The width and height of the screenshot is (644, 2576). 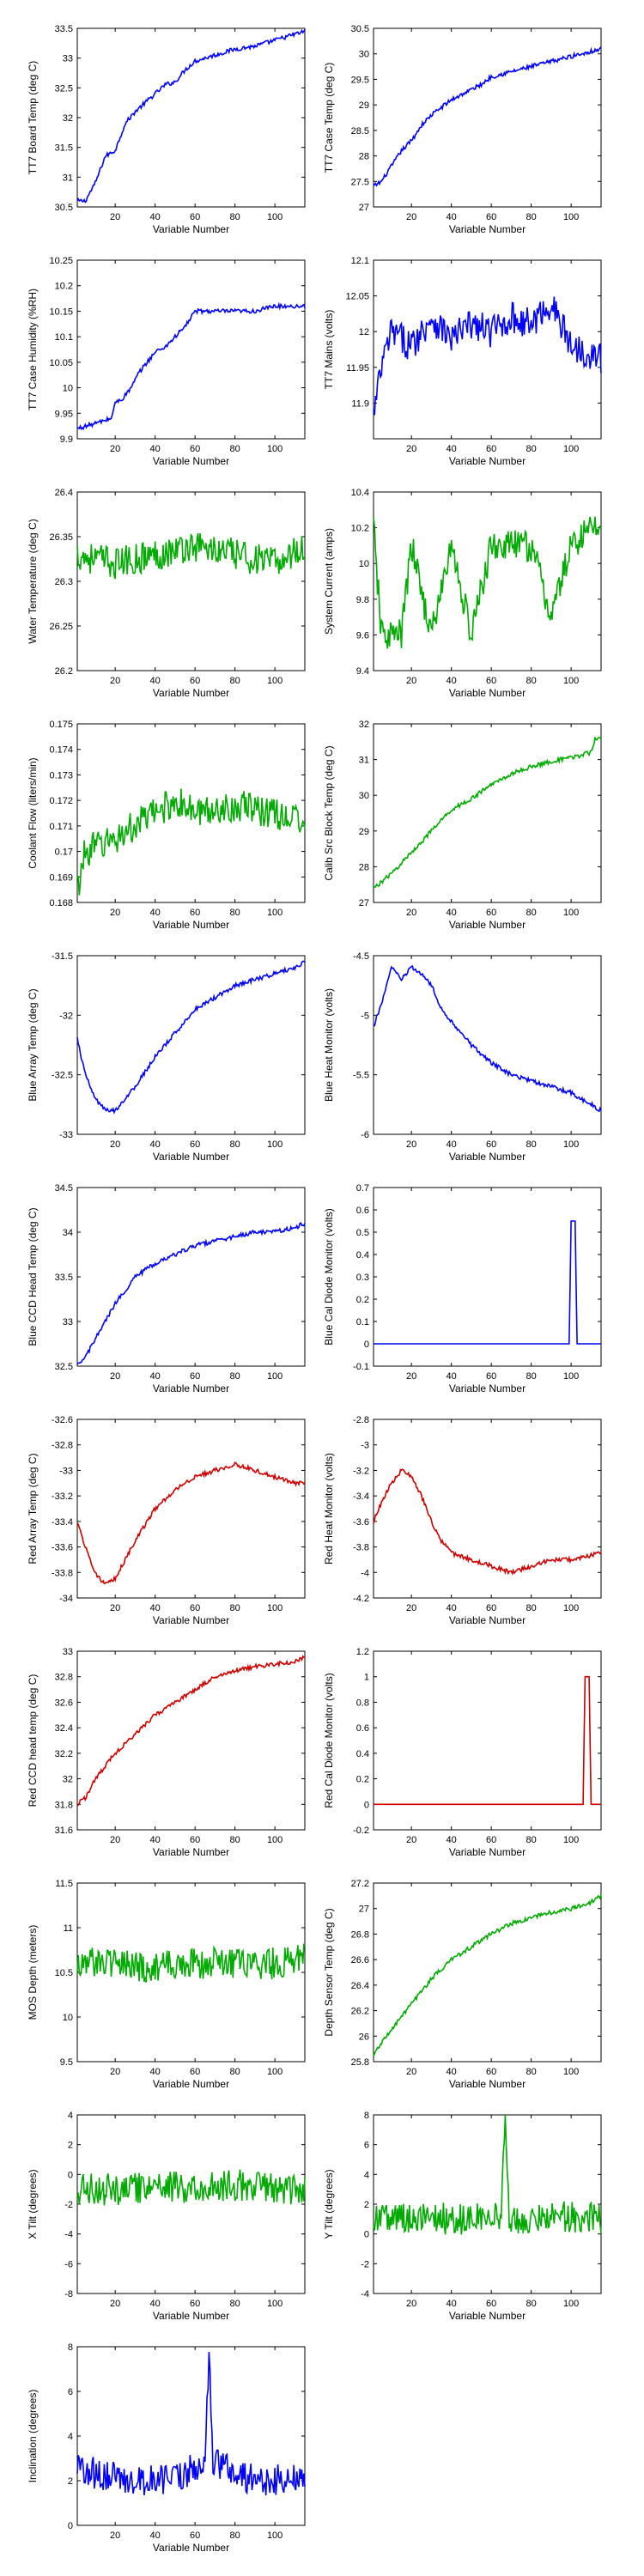 What do you see at coordinates (69, 1929) in the screenshot?
I see `y-tick-label: 11` at bounding box center [69, 1929].